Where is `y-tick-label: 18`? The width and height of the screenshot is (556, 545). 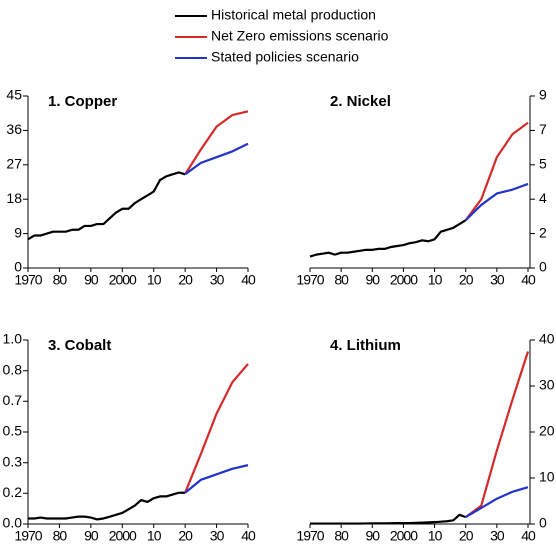
y-tick-label: 18 is located at coordinates (14, 198).